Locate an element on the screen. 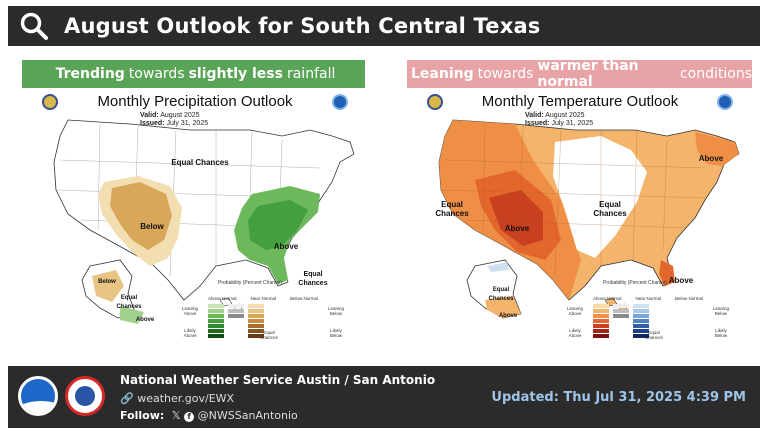  precip-map-title: Monthly Precipitation Outlook is located at coordinates (195, 101).